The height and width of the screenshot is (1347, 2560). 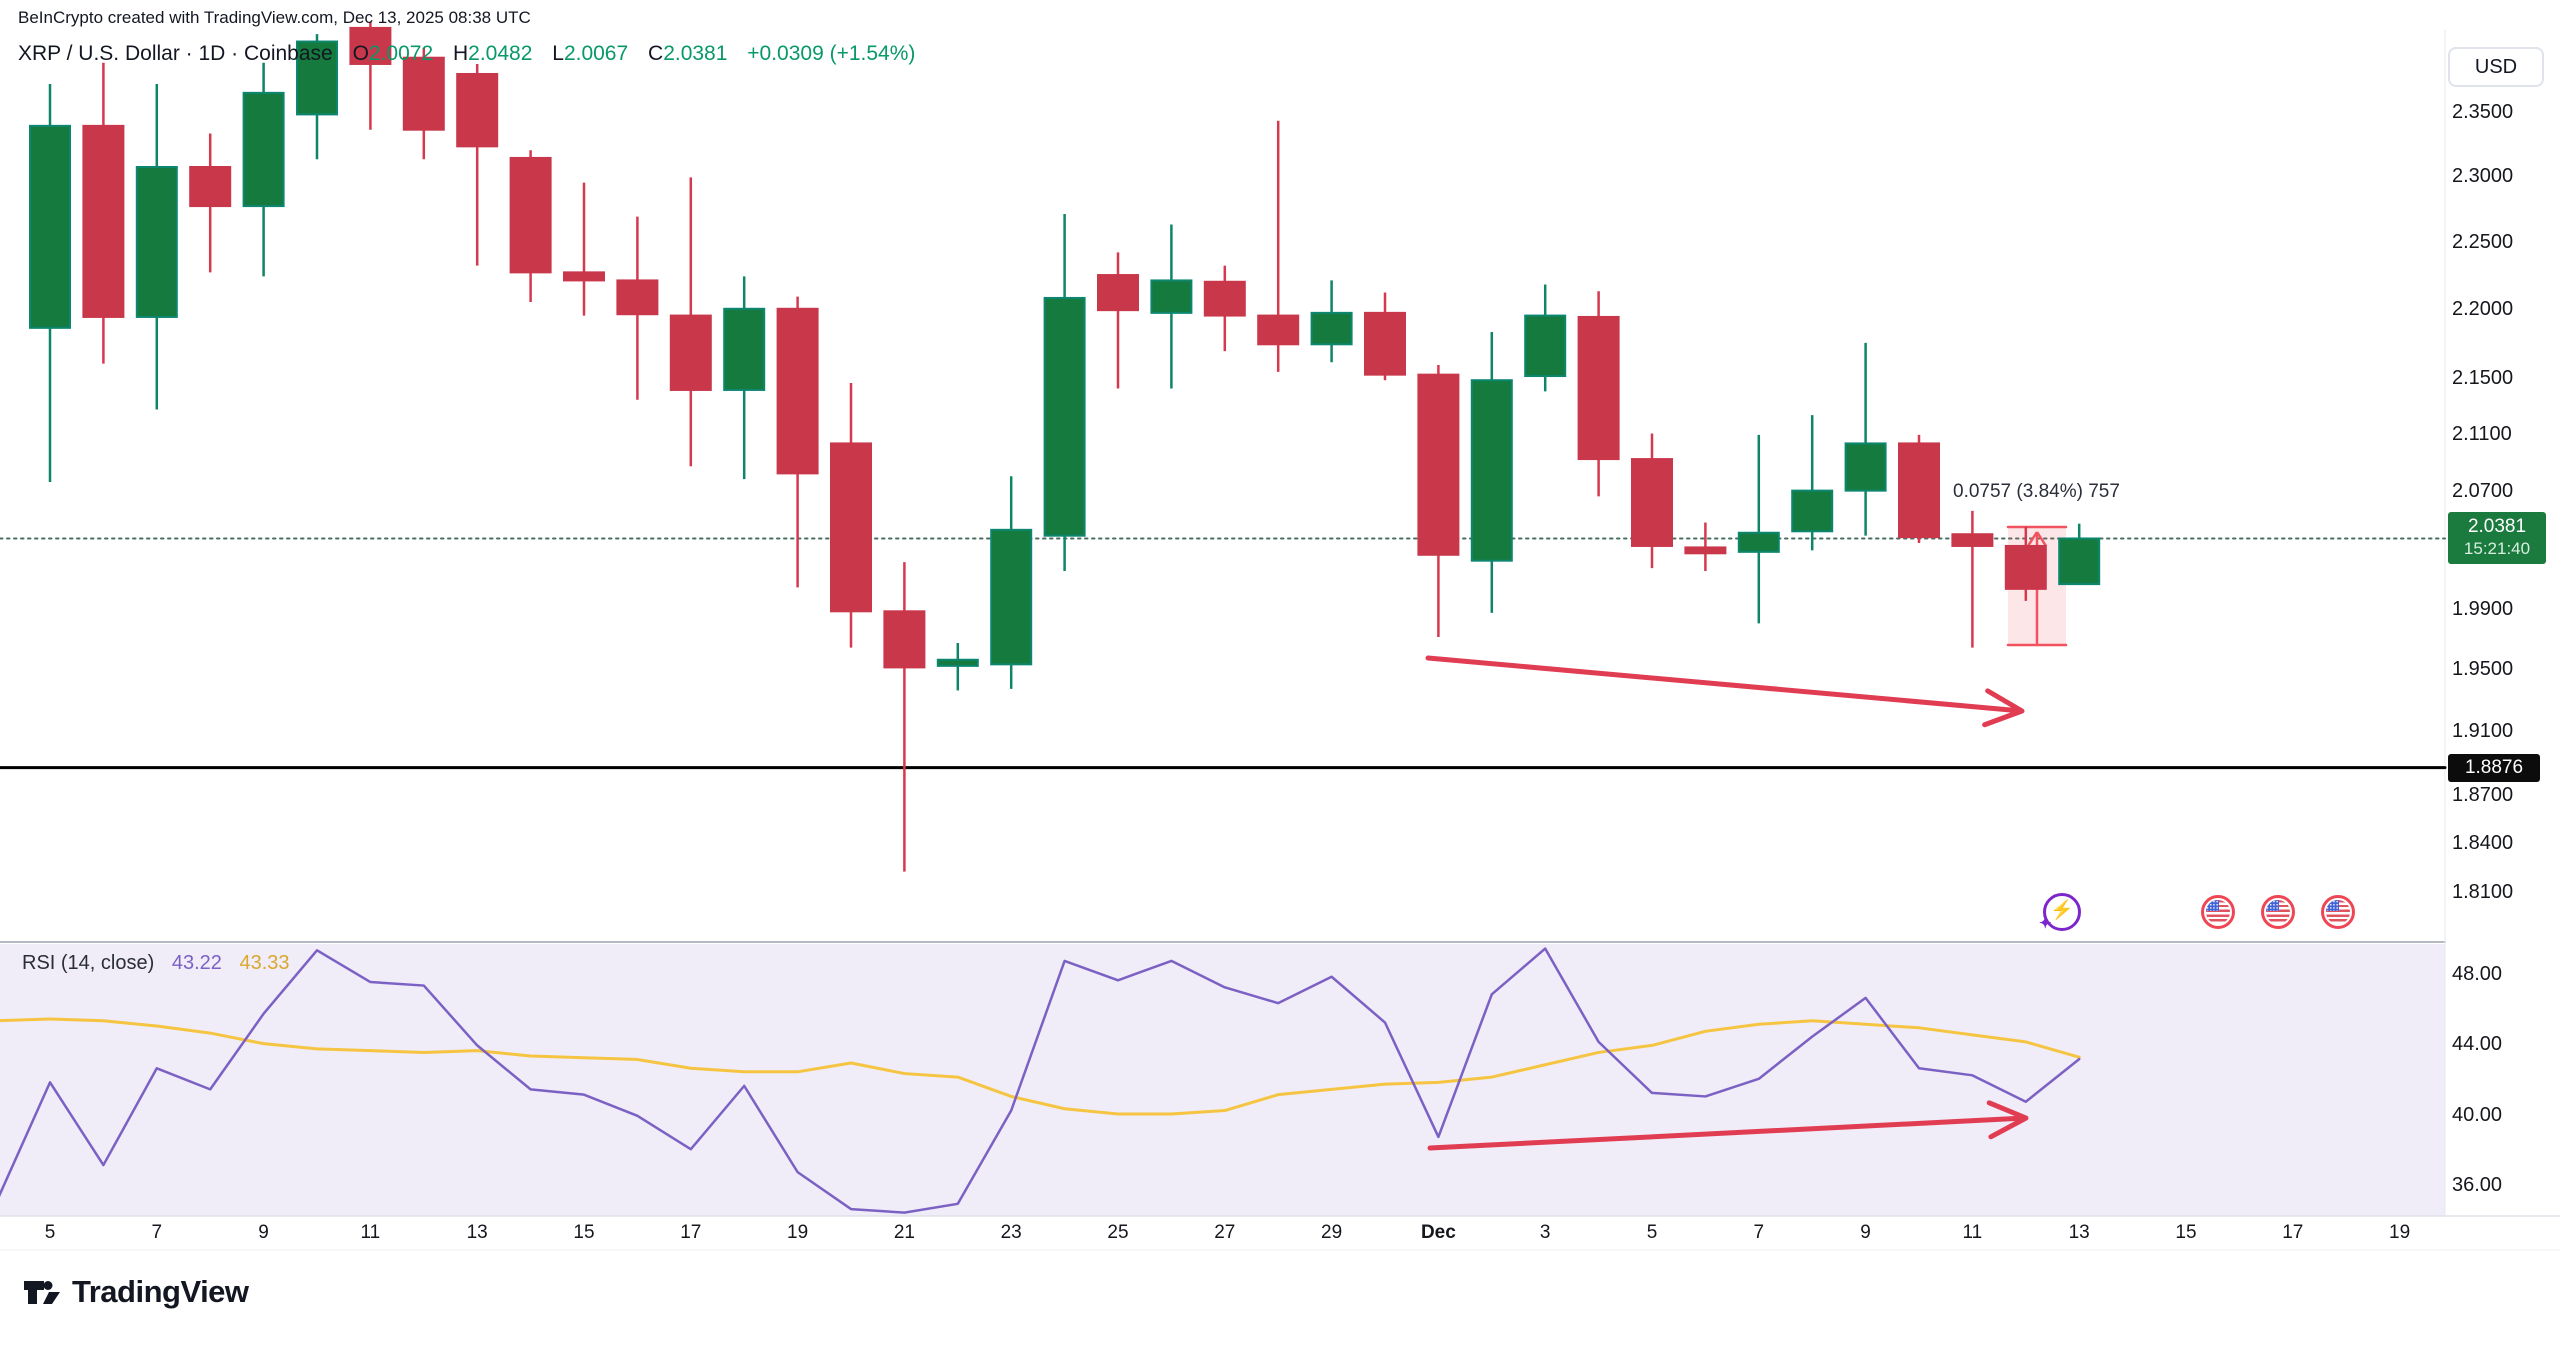 I want to click on open-value: 2.0072, so click(x=401, y=53).